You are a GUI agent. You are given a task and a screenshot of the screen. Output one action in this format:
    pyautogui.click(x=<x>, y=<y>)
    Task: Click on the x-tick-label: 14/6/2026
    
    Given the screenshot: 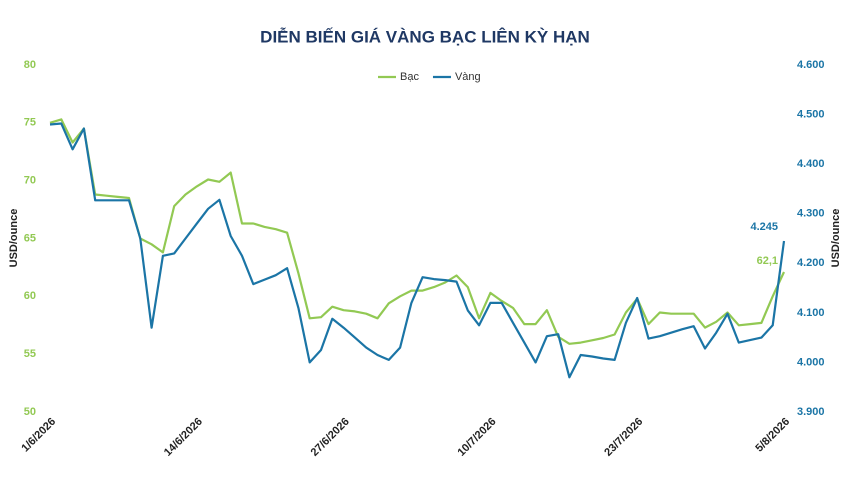 What is the action you would take?
    pyautogui.click(x=183, y=437)
    